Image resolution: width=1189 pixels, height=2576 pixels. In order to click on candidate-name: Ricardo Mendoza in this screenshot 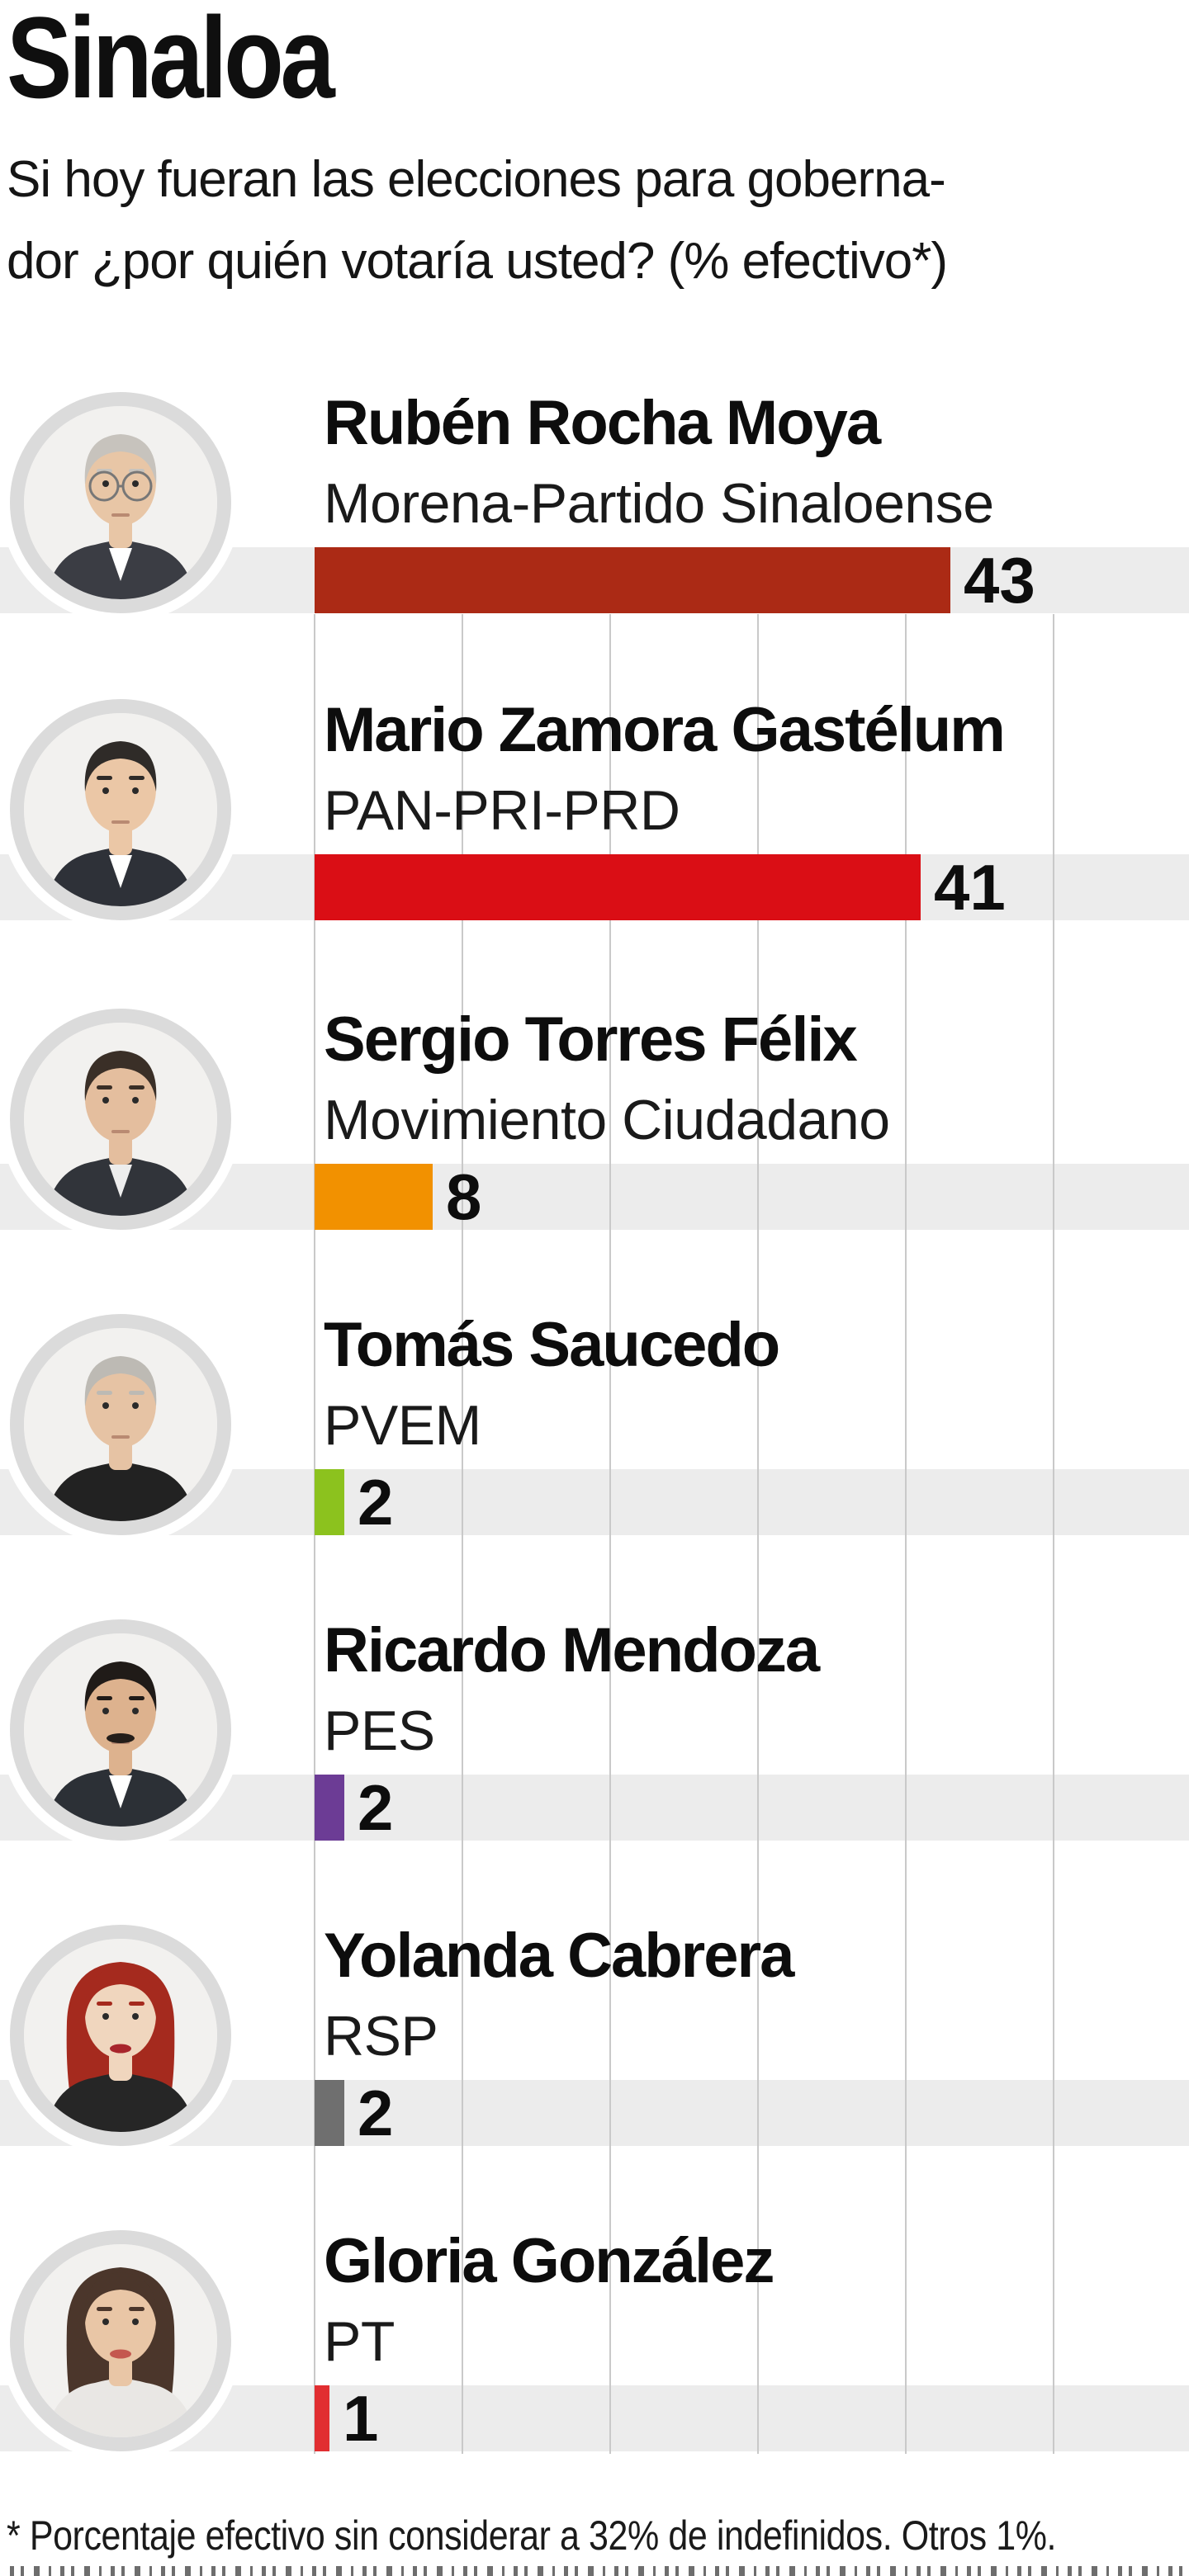, I will do `click(572, 1650)`.